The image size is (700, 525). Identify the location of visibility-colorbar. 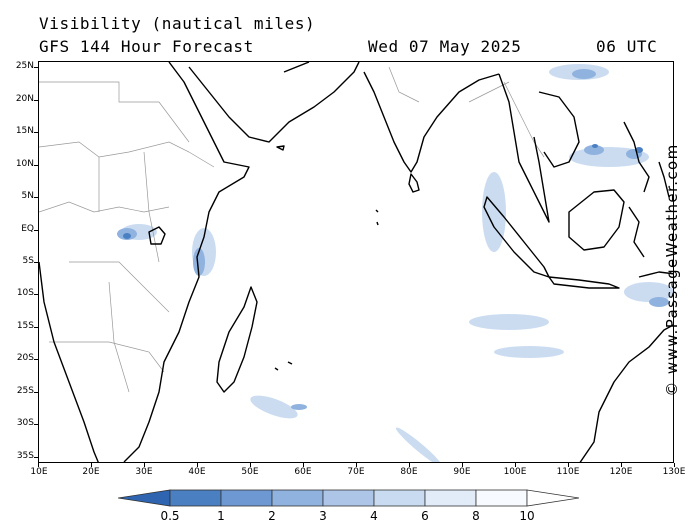
(349, 498).